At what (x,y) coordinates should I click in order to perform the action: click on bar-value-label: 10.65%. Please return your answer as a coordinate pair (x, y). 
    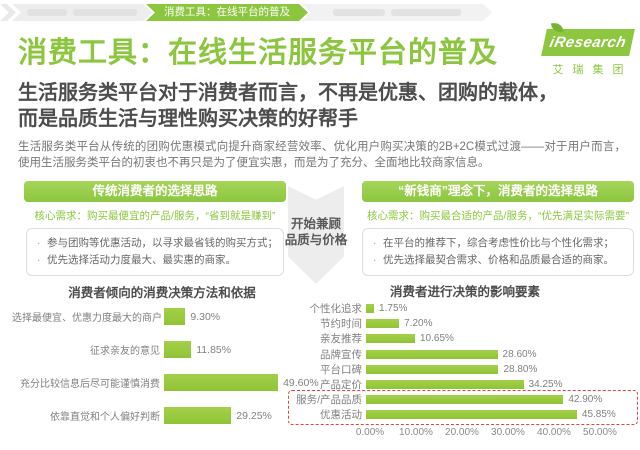
    Looking at the image, I should click on (436, 339).